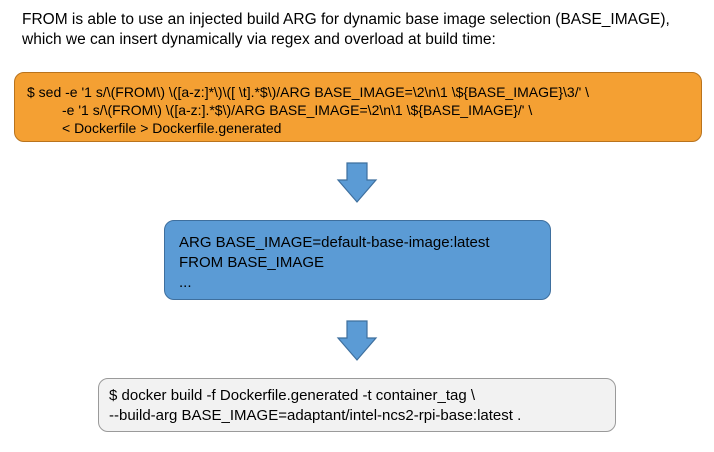 The image size is (714, 452). Describe the element at coordinates (252, 262) in the screenshot. I see `dockerfile-line: FROM BASE_IMAGE` at that location.